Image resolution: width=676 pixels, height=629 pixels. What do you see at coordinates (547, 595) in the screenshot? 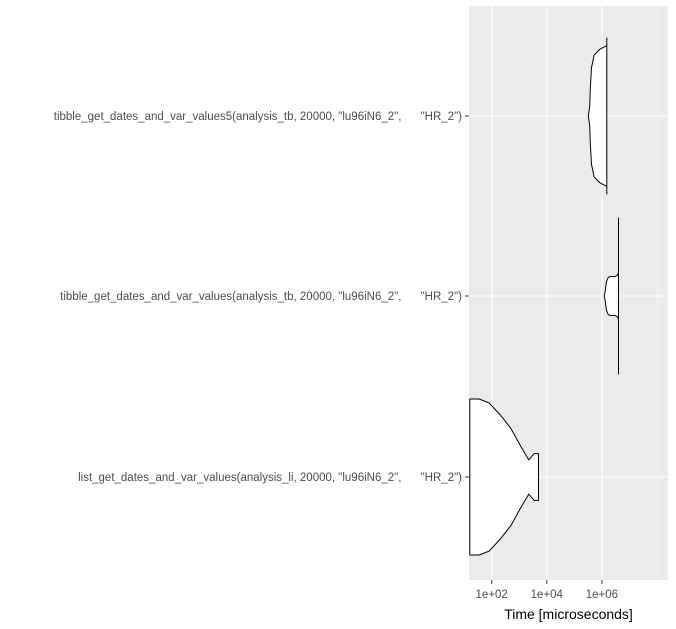
I see `x-tick-label: 1e+04` at bounding box center [547, 595].